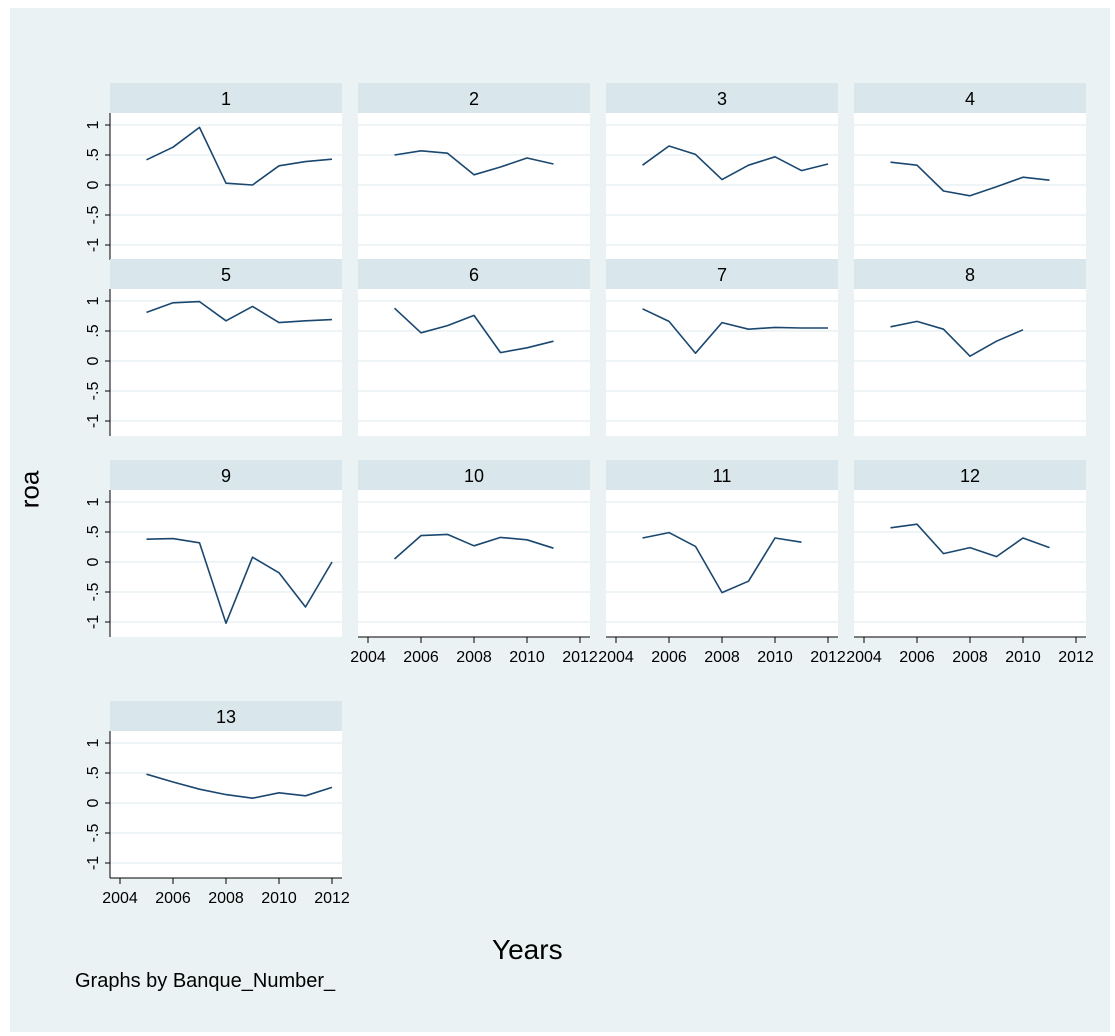  I want to click on graphs-by-note: Graphs by Banque_Number_, so click(205, 981).